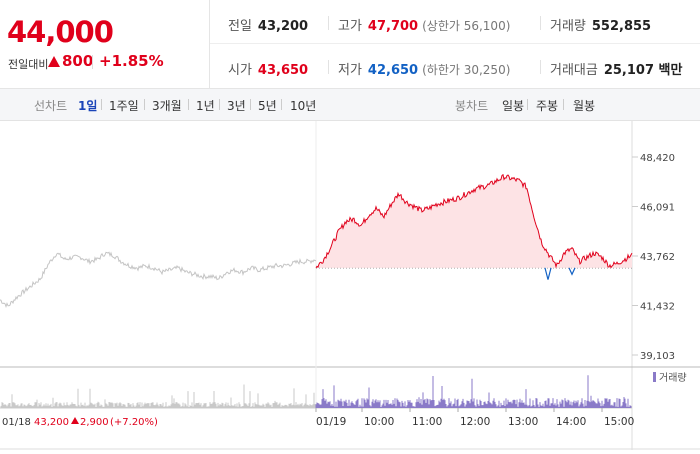 The image size is (700, 454). I want to click on x-tick-label: 15:00, so click(619, 422).